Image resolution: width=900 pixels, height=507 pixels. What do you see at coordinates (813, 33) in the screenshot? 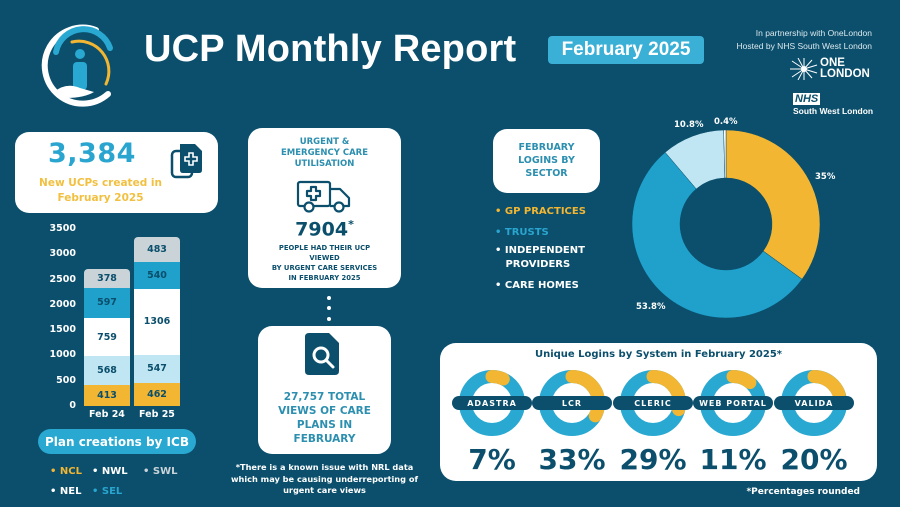
I see `partner-line: In partnership with OneLondon` at bounding box center [813, 33].